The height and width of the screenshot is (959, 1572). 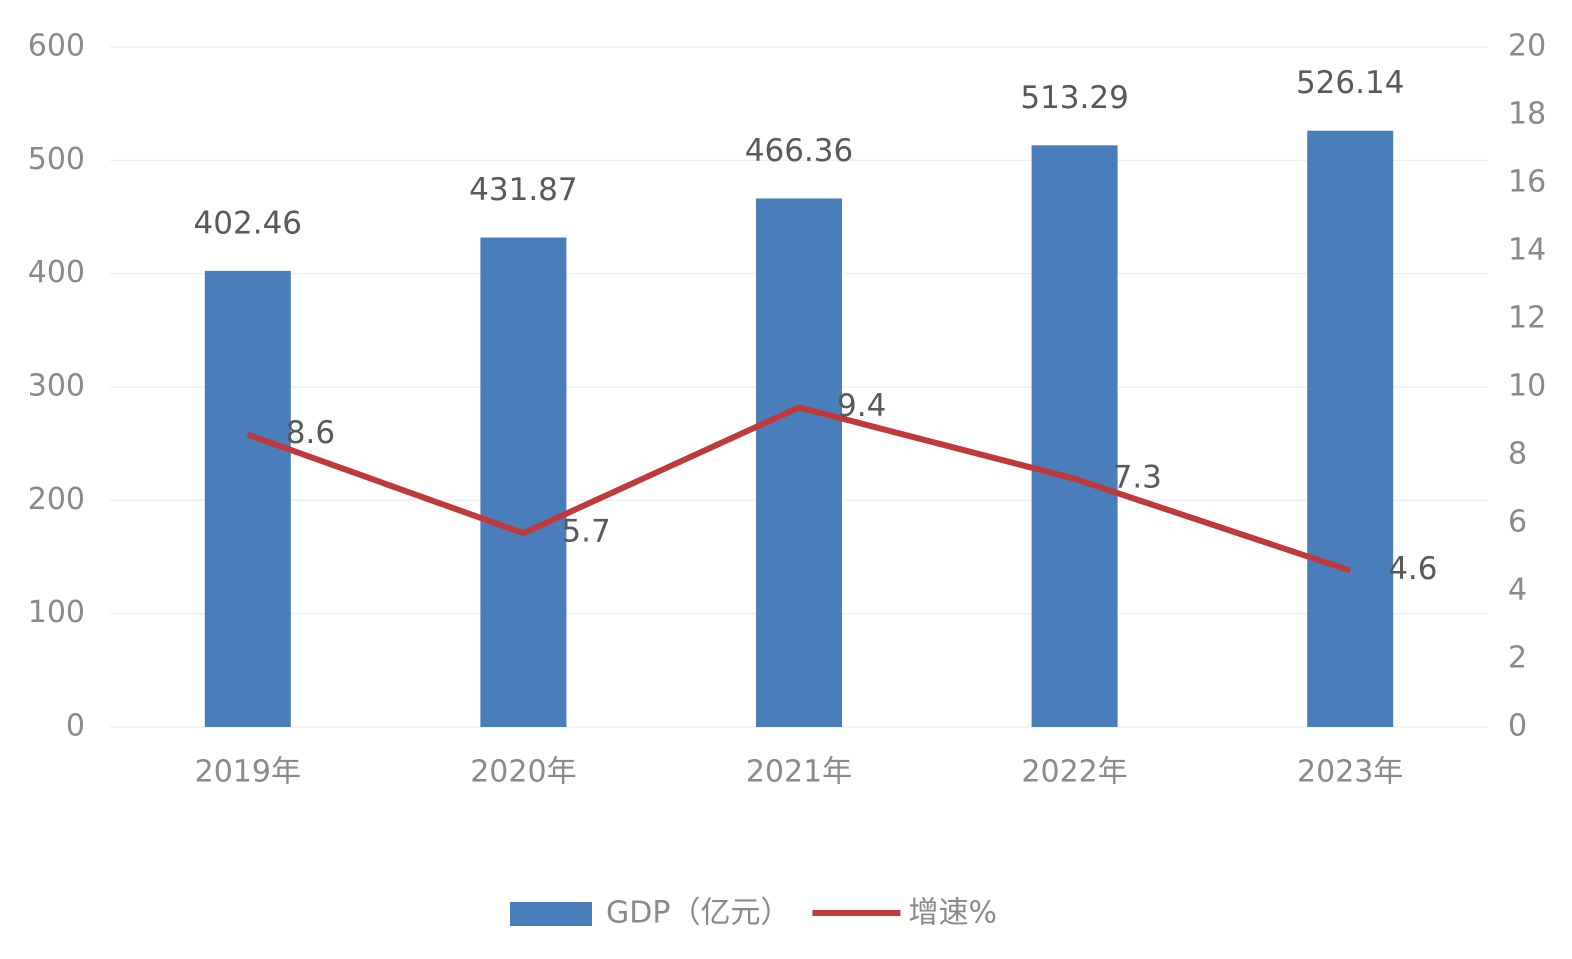 What do you see at coordinates (1527, 114) in the screenshot?
I see `y2-tick-label: 18` at bounding box center [1527, 114].